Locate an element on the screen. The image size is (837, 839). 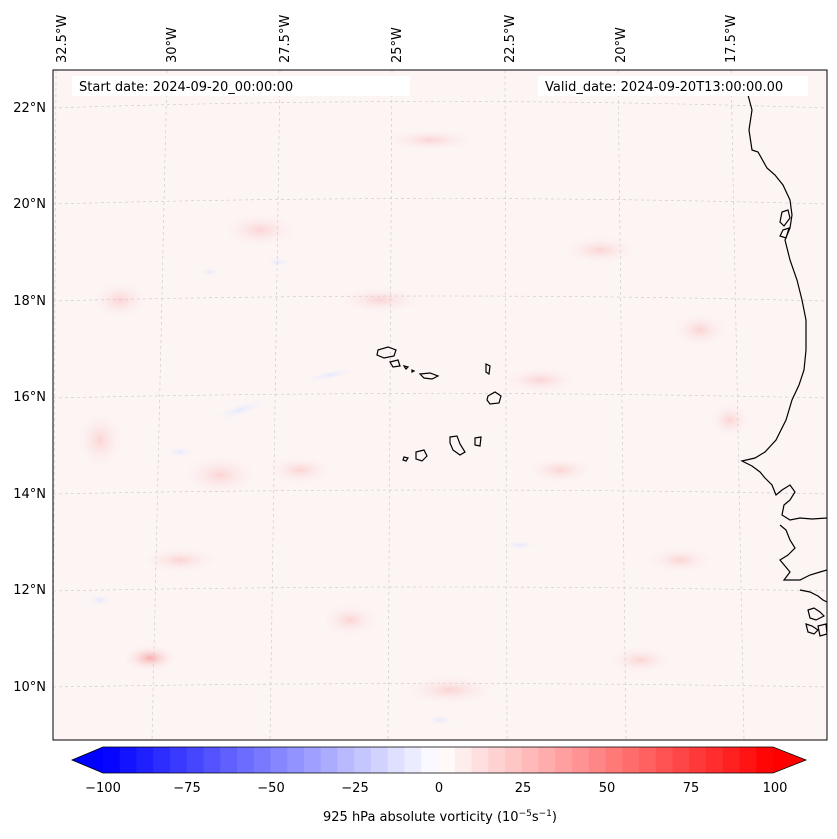
colorbar-ticks: −100 −75 −50 −25 0 25 50 75 100 is located at coordinates (436, 788).